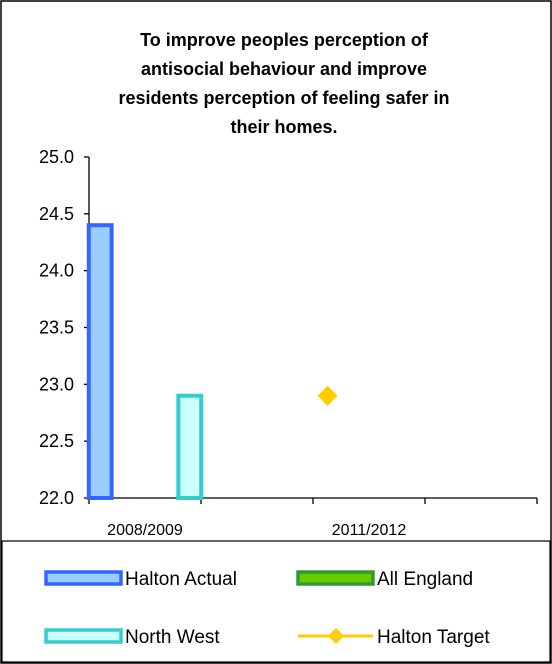 The width and height of the screenshot is (552, 664). Describe the element at coordinates (56, 384) in the screenshot. I see `y-tick-label: 23.0` at that location.